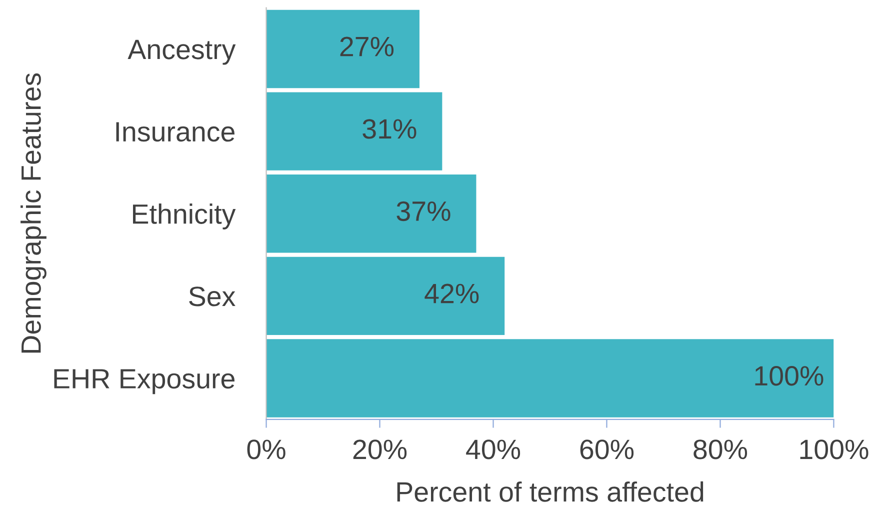 The height and width of the screenshot is (521, 873). I want to click on data-label: 100%, so click(789, 376).